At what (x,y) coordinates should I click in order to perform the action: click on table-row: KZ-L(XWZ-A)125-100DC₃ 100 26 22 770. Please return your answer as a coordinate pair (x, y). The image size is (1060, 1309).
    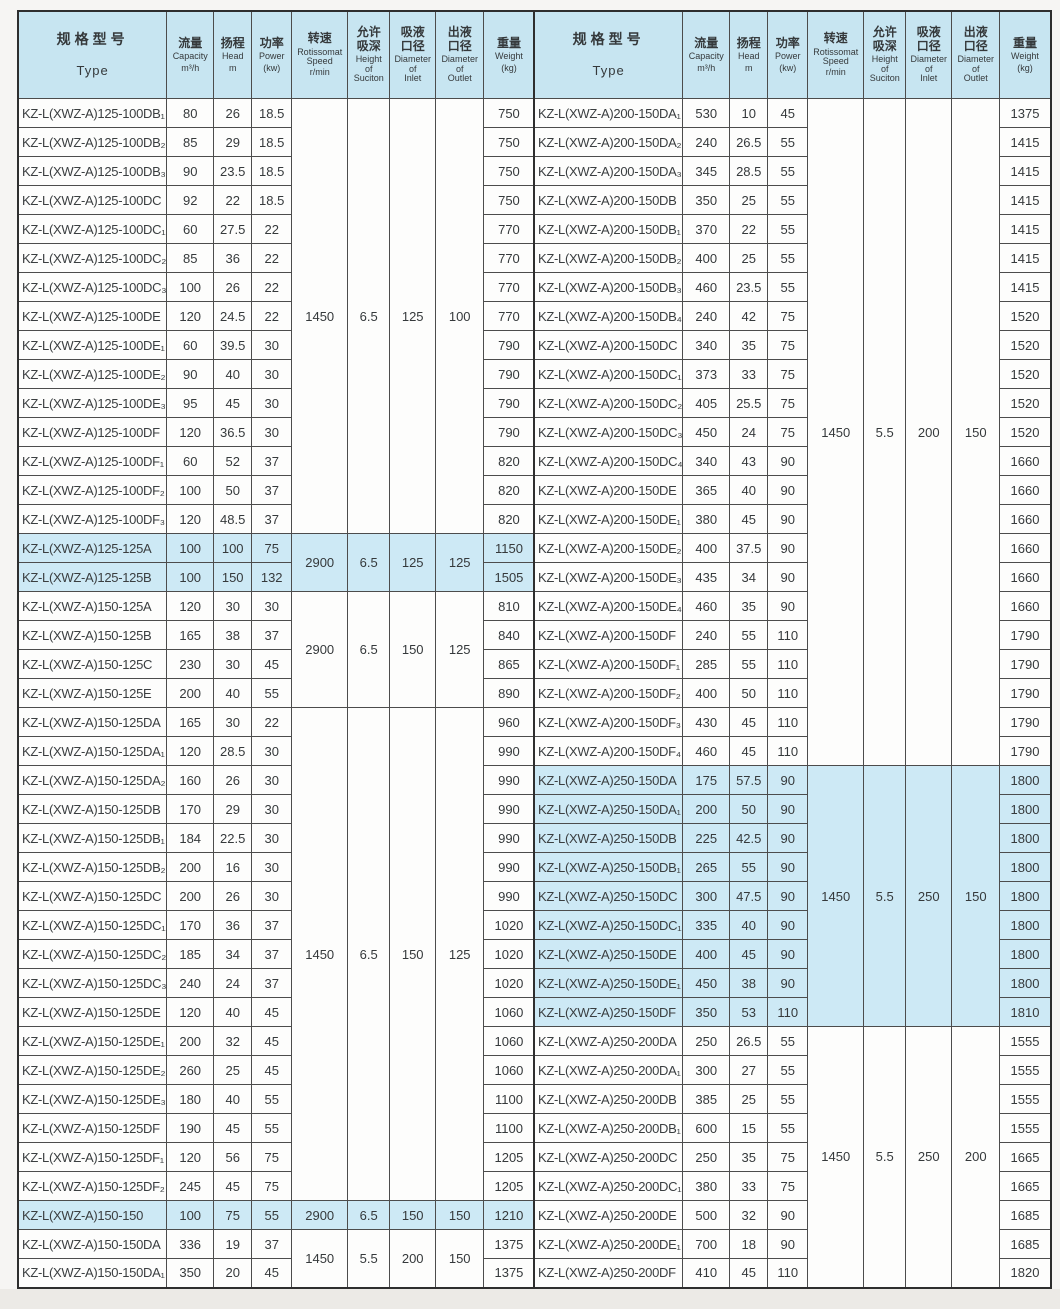
    Looking at the image, I should click on (276, 287).